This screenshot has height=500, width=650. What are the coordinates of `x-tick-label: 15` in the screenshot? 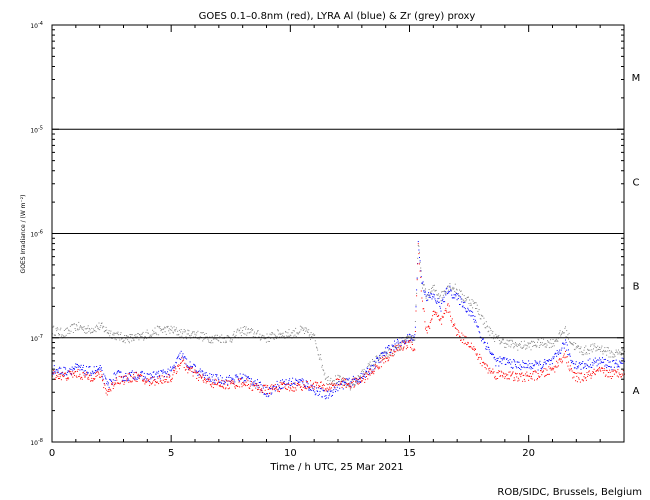 It's located at (409, 453).